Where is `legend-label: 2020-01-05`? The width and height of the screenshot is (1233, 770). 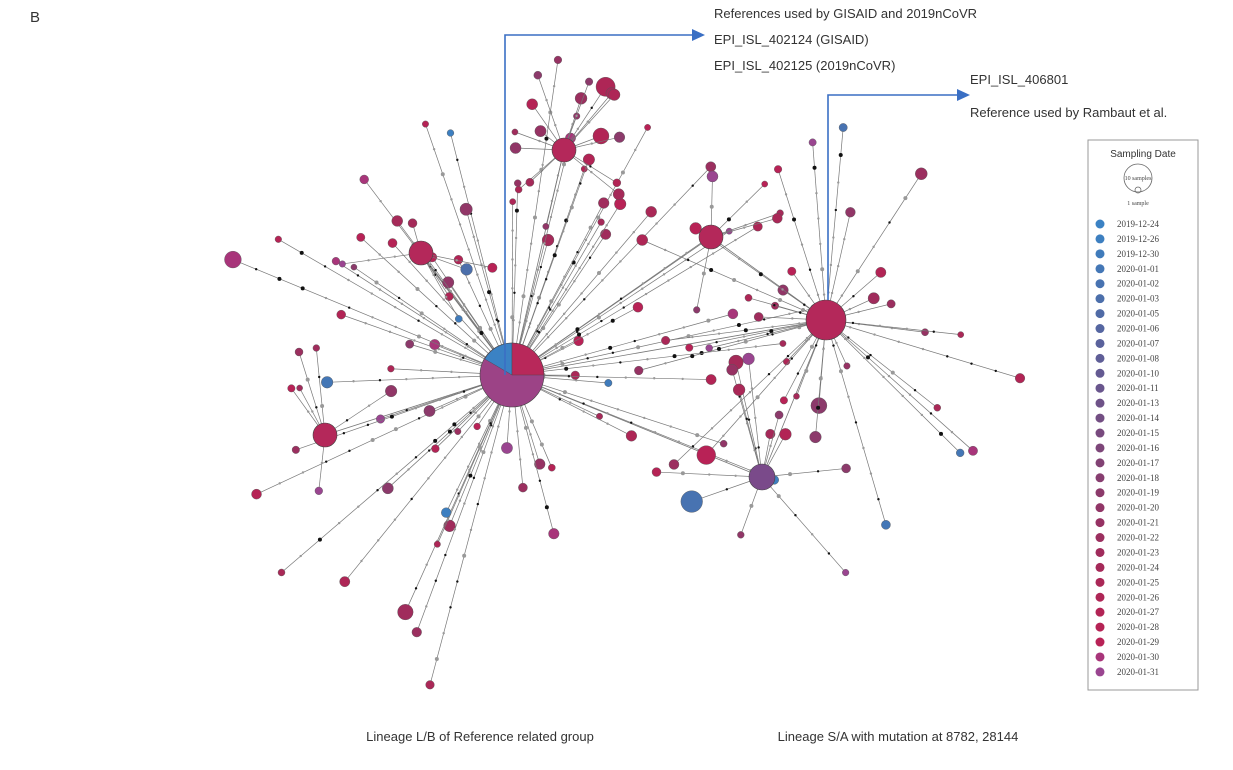 legend-label: 2020-01-05 is located at coordinates (1138, 314).